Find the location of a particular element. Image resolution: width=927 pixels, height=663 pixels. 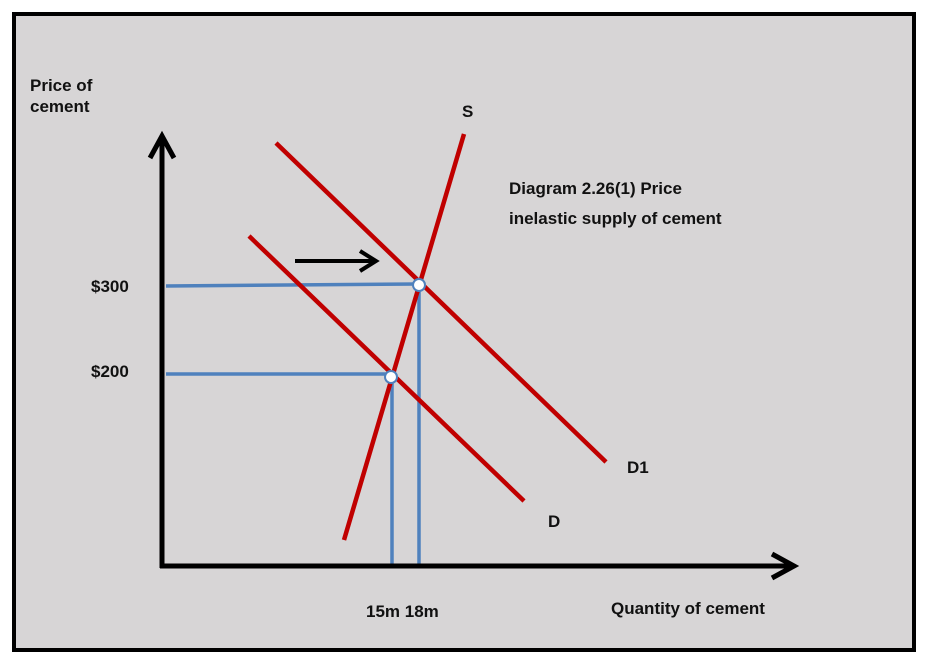

price-label-300: $300 is located at coordinates (110, 286).